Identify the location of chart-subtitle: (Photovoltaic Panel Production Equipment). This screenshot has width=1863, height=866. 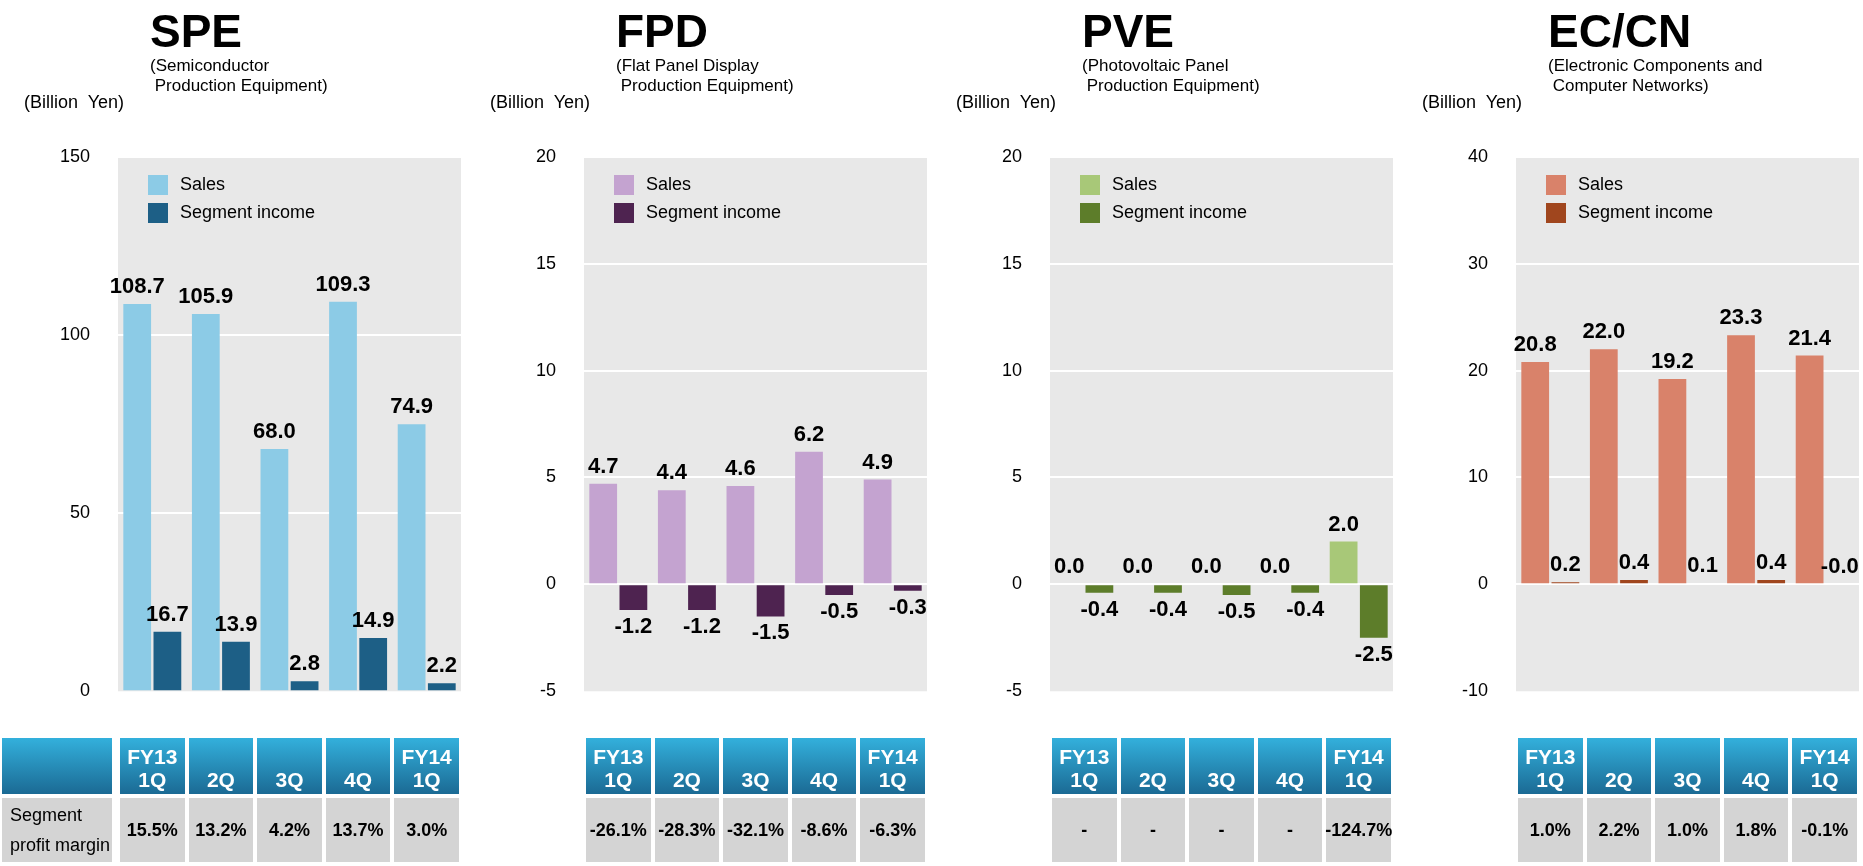
(1171, 76).